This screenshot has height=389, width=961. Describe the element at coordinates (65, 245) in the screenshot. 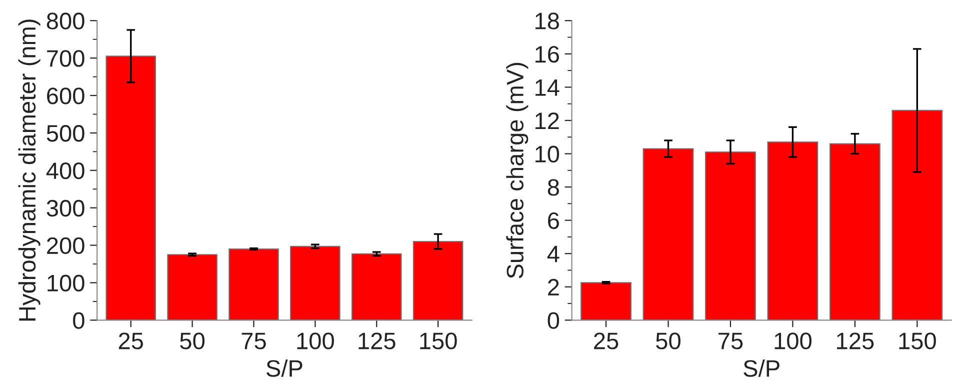

I see `y-tick-label: 200` at that location.